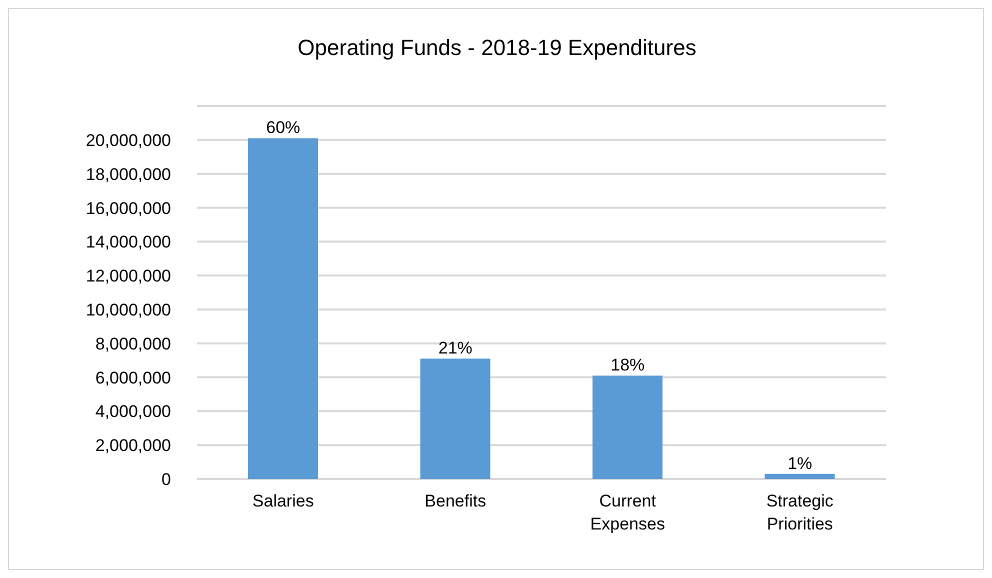 The image size is (992, 578). I want to click on y-tick-label: 20,000,000, so click(128, 140).